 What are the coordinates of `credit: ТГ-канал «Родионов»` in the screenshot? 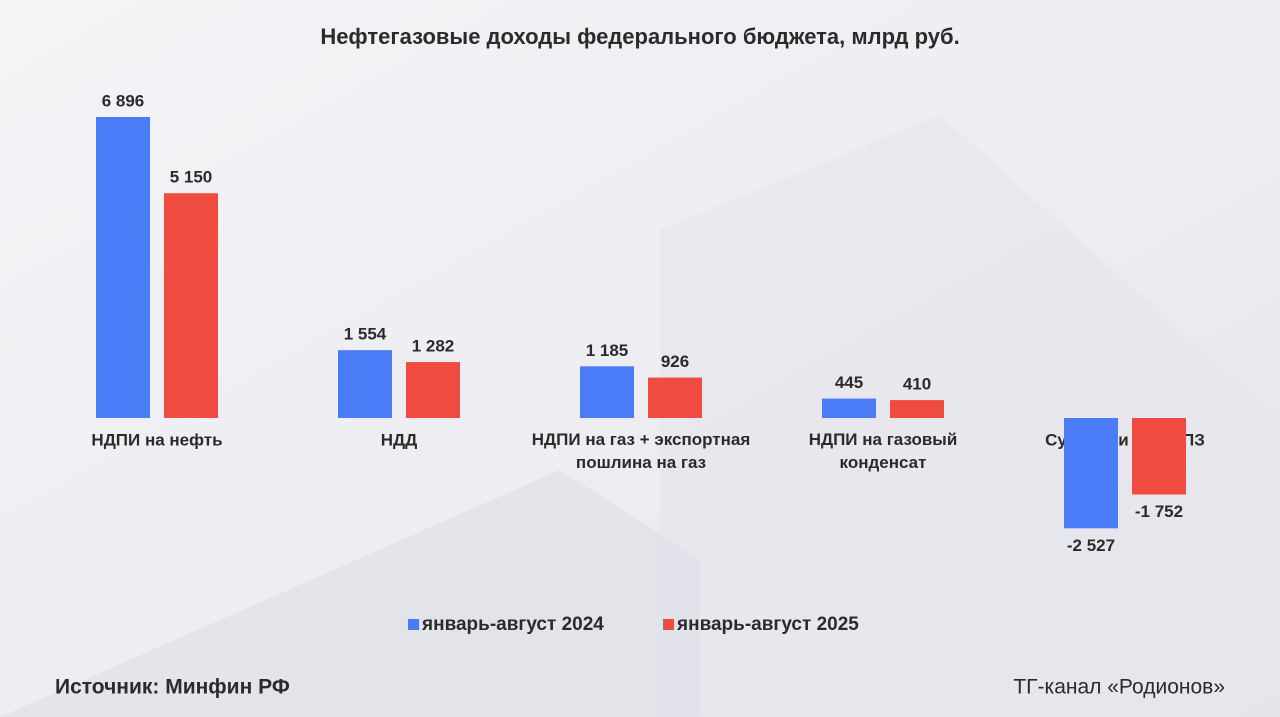 It's located at (1119, 687).